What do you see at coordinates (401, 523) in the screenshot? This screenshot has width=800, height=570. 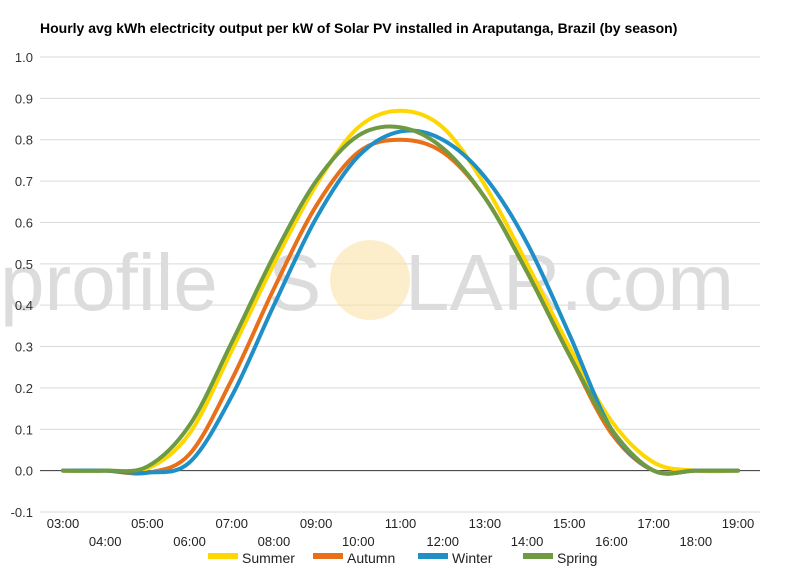 I see `x-tick-label: 11:00` at bounding box center [401, 523].